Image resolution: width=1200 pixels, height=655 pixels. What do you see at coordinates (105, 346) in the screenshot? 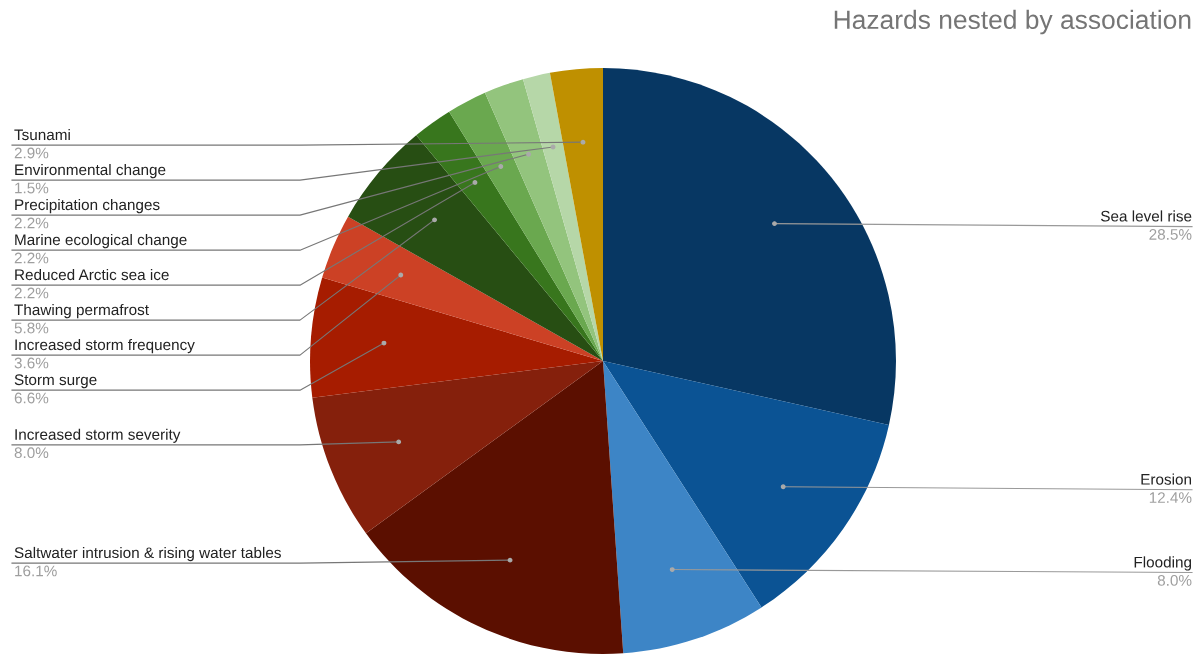
I see `slice-label: Increased storm frequency` at bounding box center [105, 346].